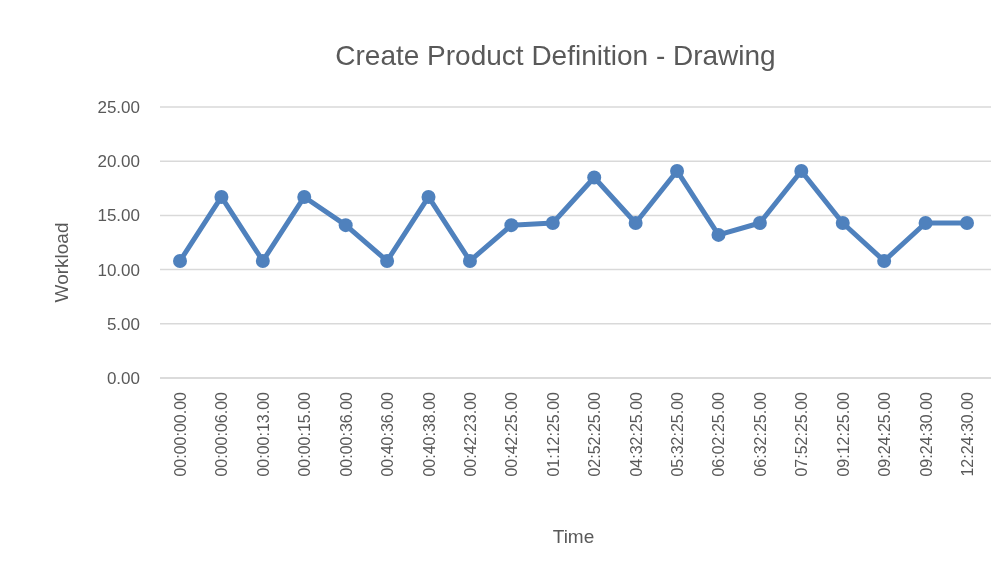 The width and height of the screenshot is (1003, 578). What do you see at coordinates (263, 434) in the screenshot?
I see `x-tick-label: 00:00:13.00` at bounding box center [263, 434].